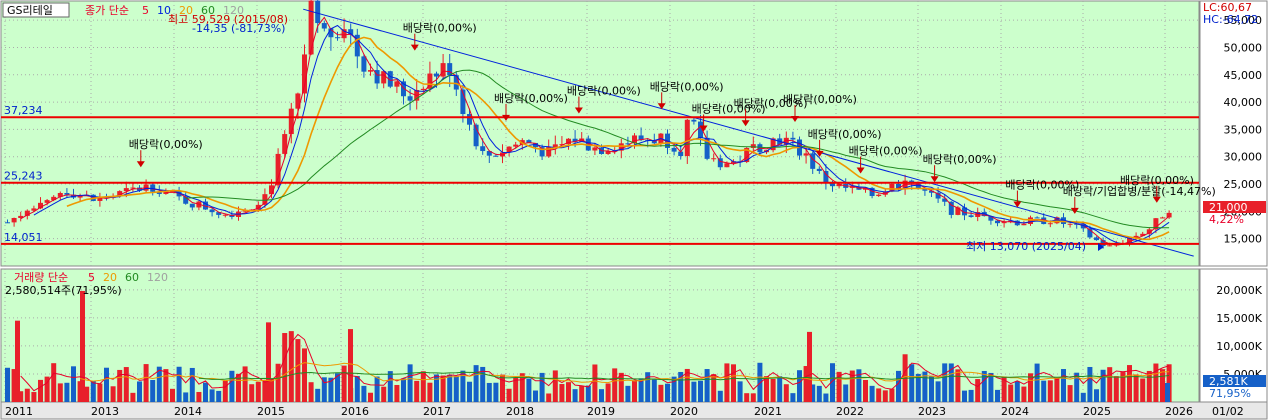 This screenshot has width=1268, height=420. Describe the element at coordinates (1230, 19) in the screenshot. I see `hc-value: HC:-64,72` at that location.